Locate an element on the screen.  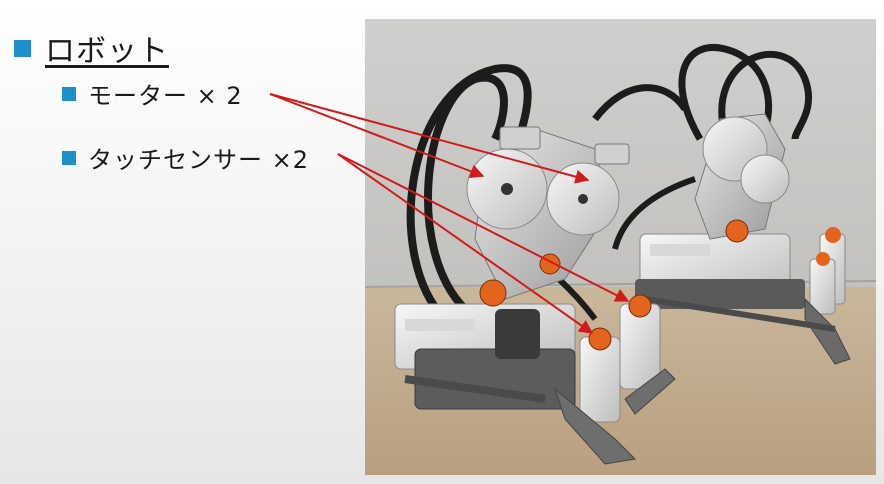
bullet-touch-sensor: タッチセンサー ×2 is located at coordinates (185, 157).